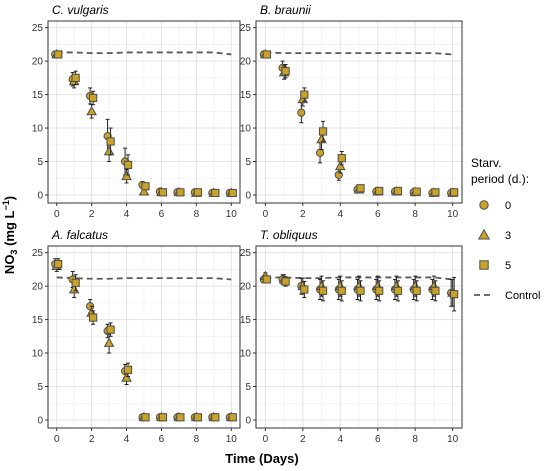  I want to click on legend-symbol-triangle, so click(484, 234).